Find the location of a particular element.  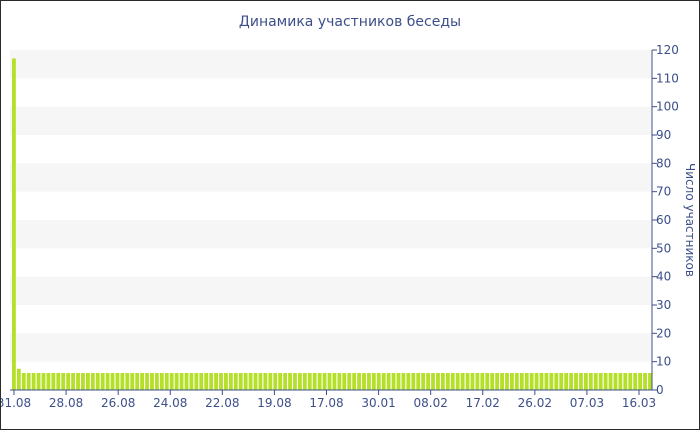

y-tick-label: 50 is located at coordinates (663, 248).